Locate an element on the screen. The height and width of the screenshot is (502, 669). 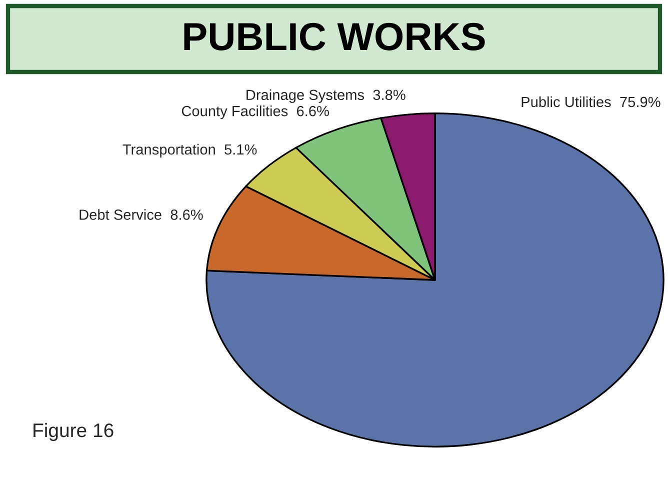
slice-label: Debt Service 8.6% is located at coordinates (141, 214).